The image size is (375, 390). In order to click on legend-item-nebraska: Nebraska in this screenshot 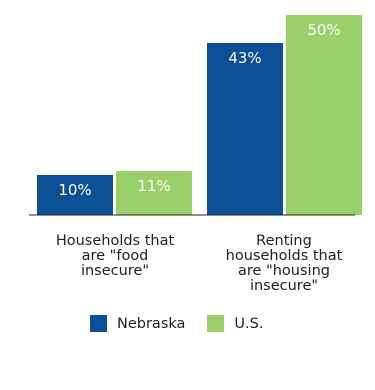, I will do `click(137, 323)`.